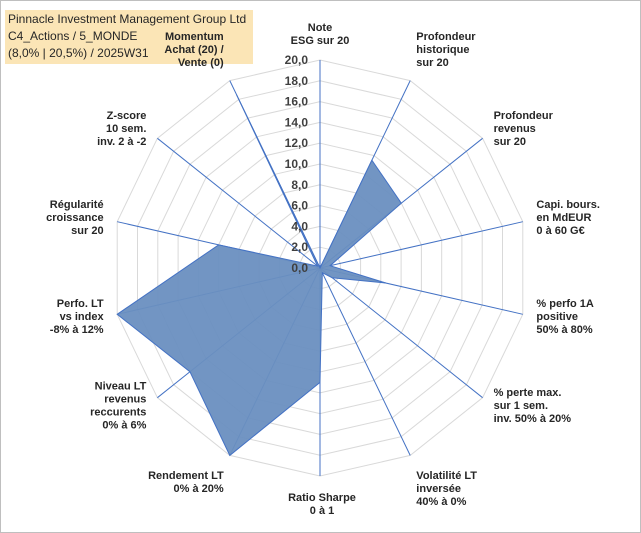  I want to click on tick-label: 12,0, so click(297, 143).